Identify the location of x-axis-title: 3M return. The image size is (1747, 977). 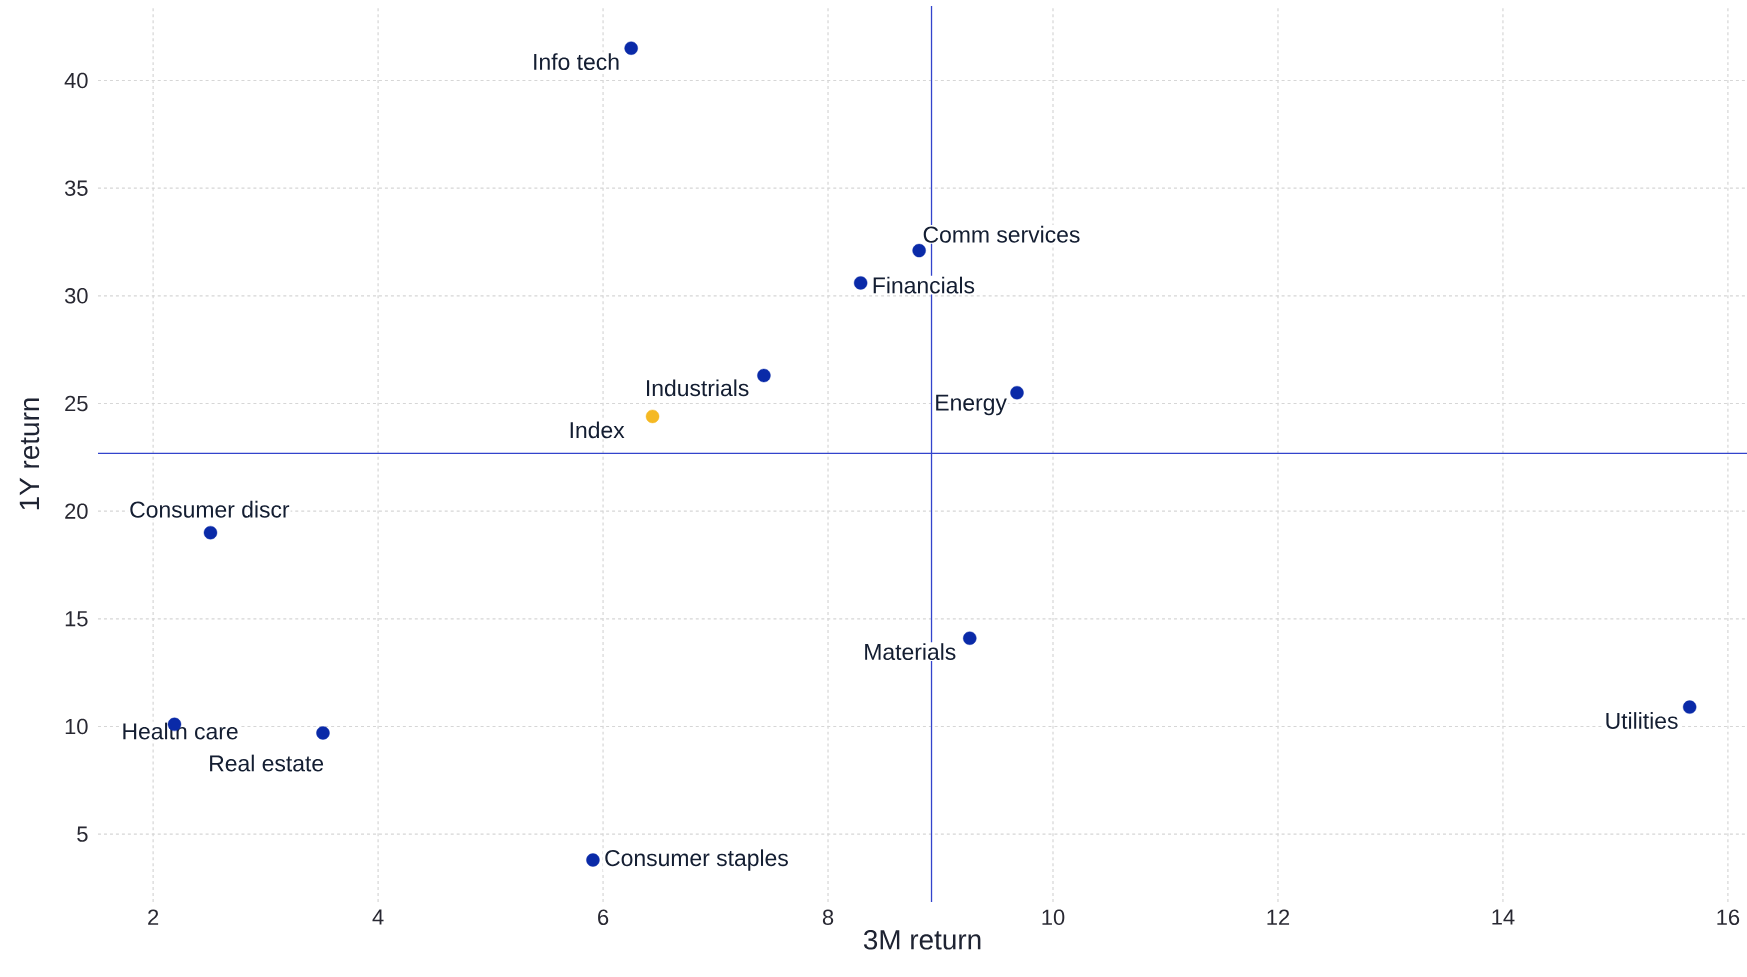
(922, 939).